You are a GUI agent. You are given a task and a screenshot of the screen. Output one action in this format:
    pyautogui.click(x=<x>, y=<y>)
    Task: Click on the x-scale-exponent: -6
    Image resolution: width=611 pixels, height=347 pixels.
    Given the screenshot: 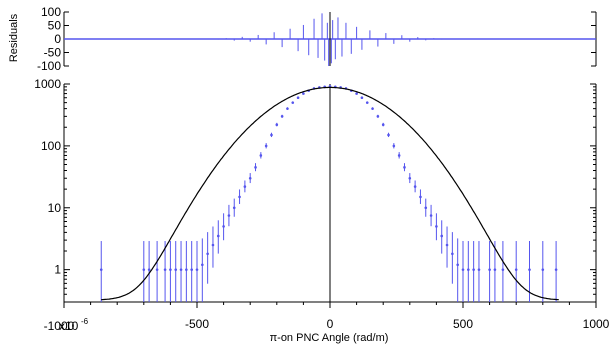 What is the action you would take?
    pyautogui.click(x=85, y=321)
    